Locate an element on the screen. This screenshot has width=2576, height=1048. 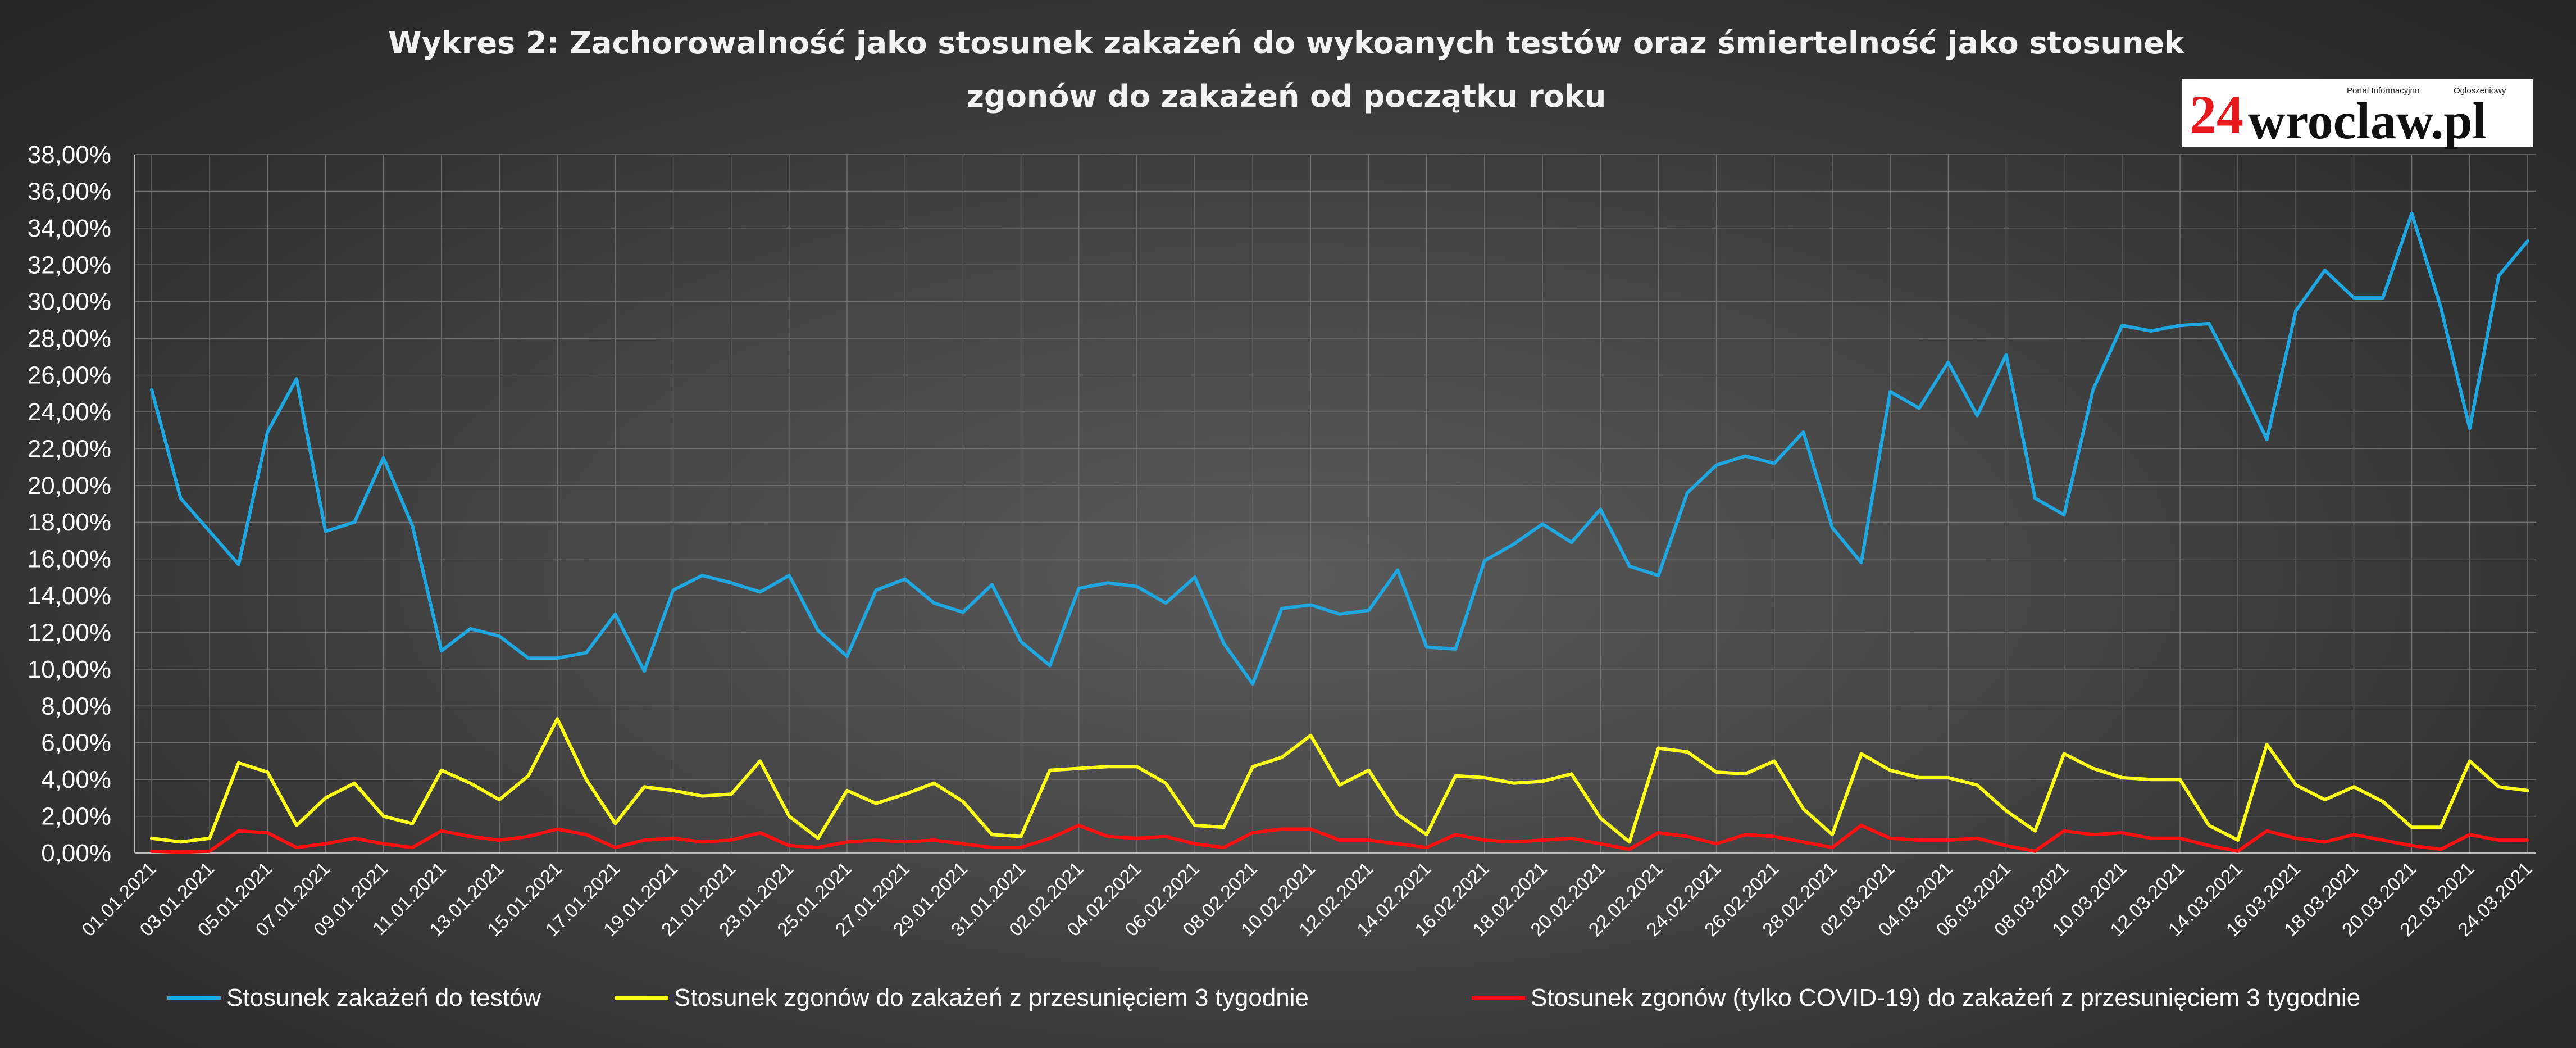
logo-background is located at coordinates (2357, 113).